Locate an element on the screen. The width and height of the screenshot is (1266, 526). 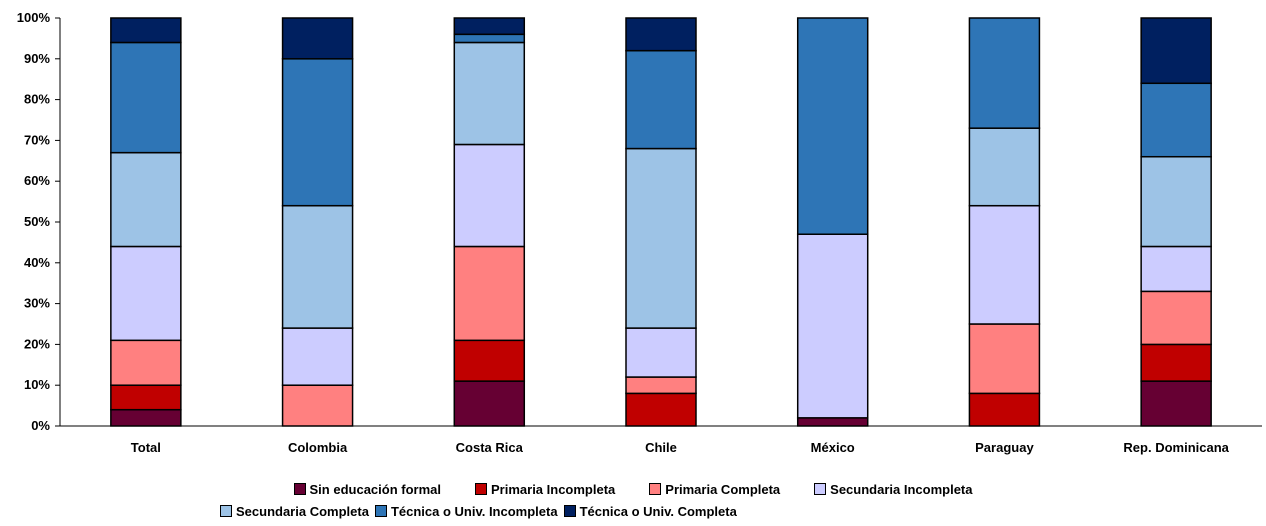
x-category-label: Chile is located at coordinates (661, 447).